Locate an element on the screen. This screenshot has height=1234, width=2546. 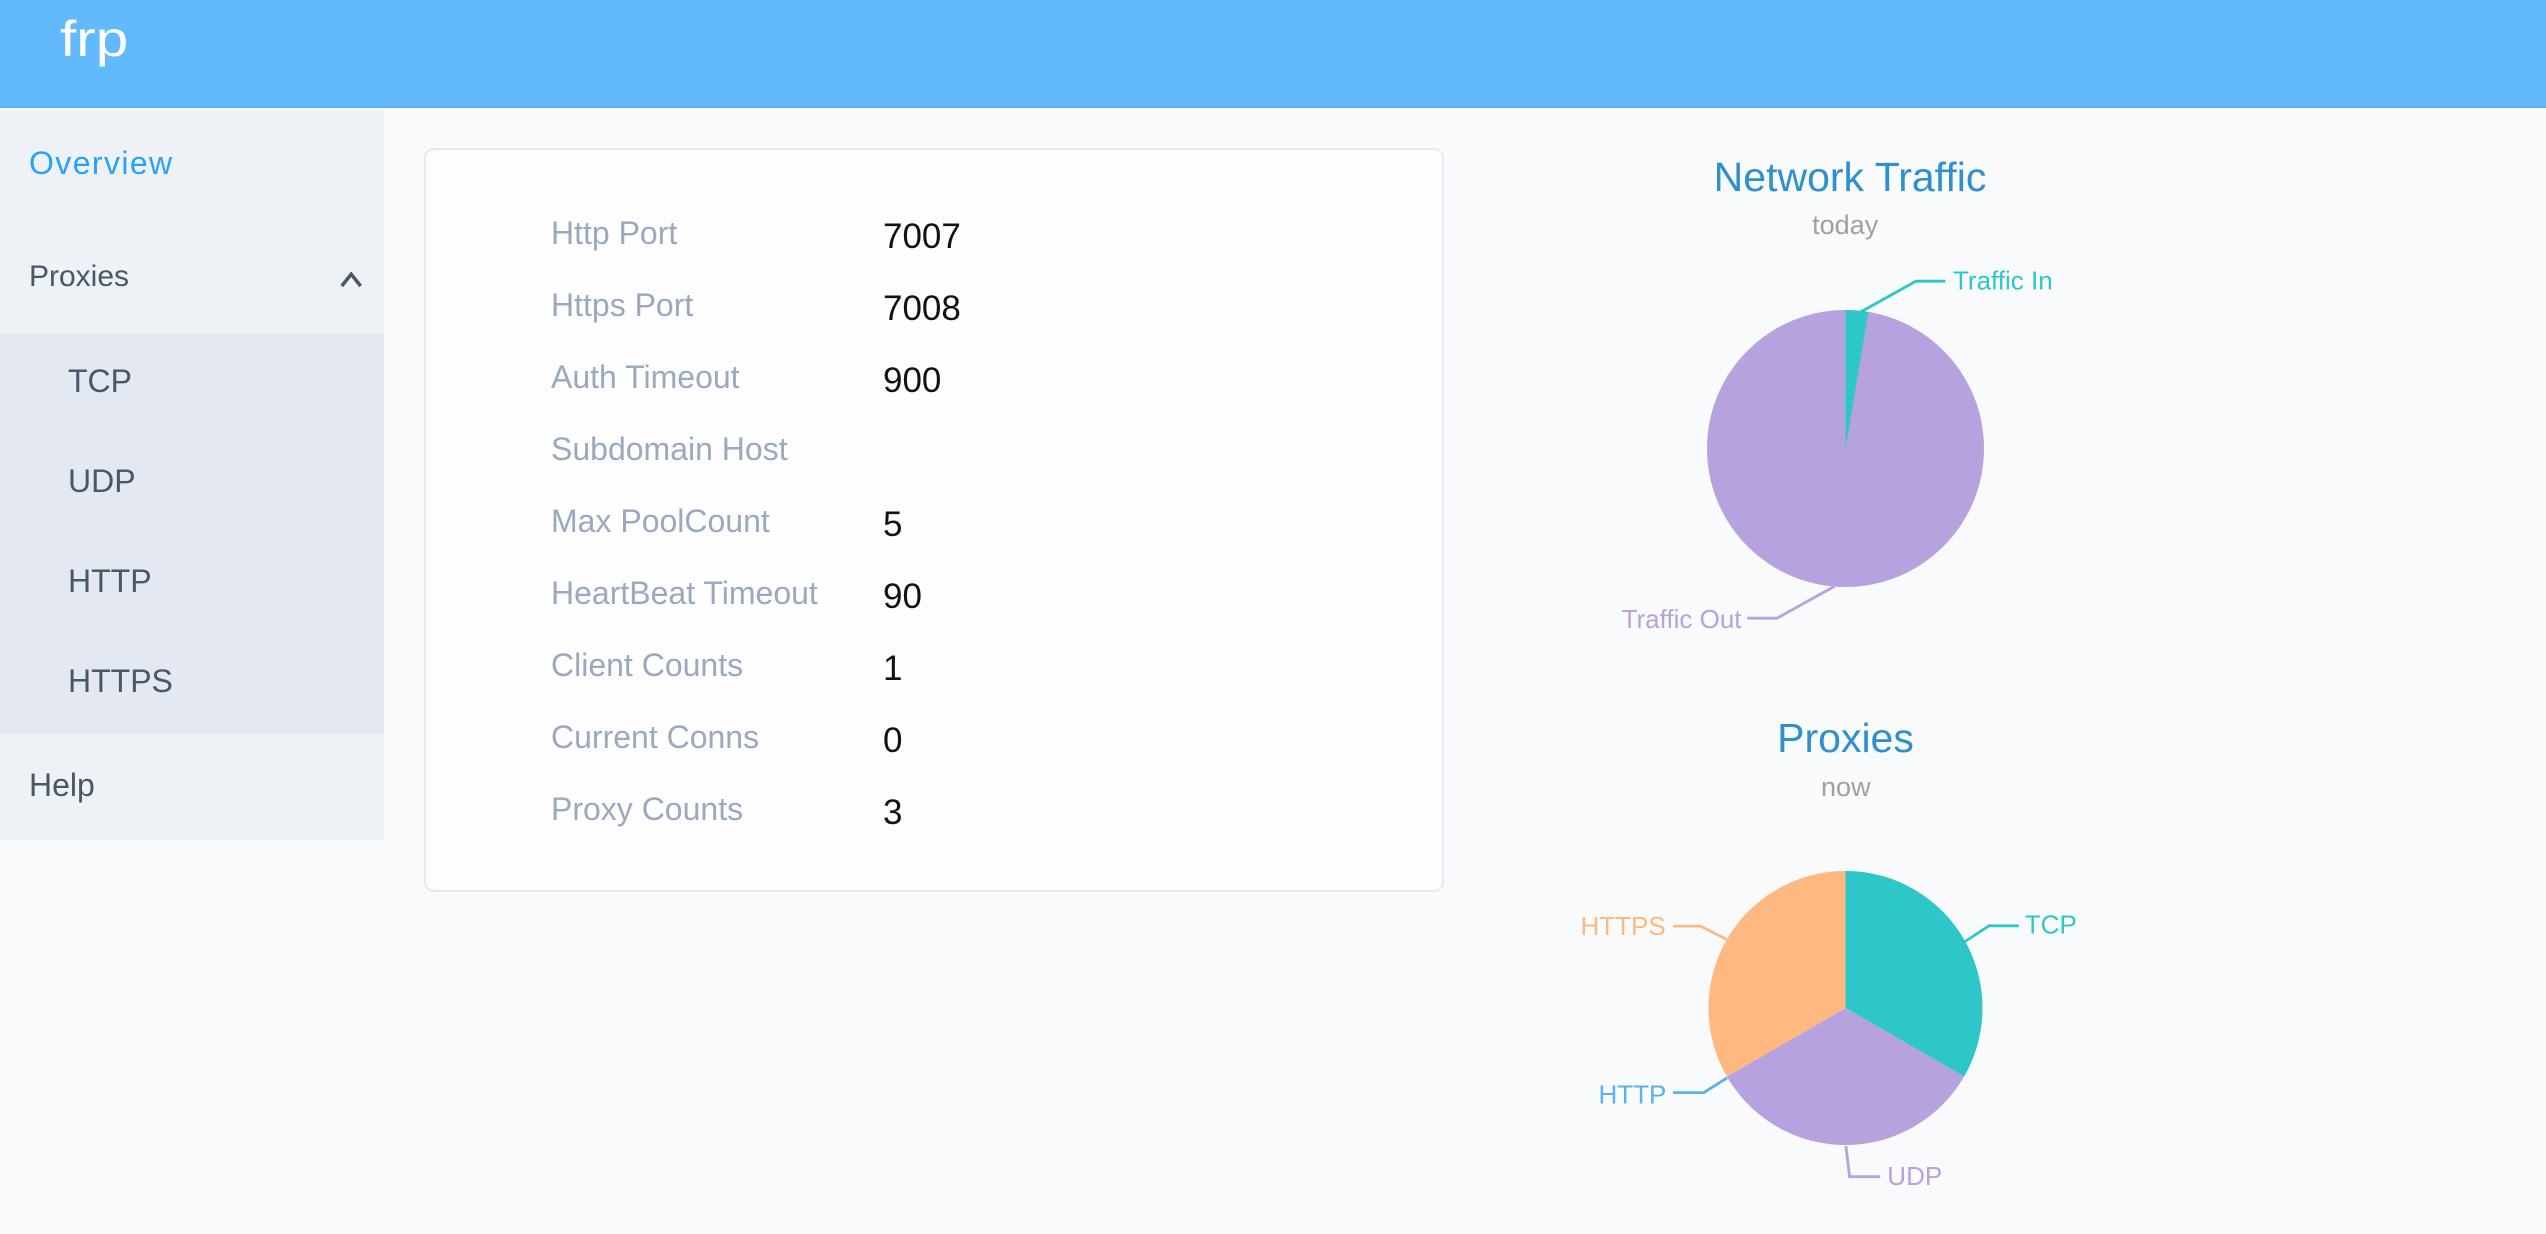
svg-text: now is located at coordinates (1846, 787).